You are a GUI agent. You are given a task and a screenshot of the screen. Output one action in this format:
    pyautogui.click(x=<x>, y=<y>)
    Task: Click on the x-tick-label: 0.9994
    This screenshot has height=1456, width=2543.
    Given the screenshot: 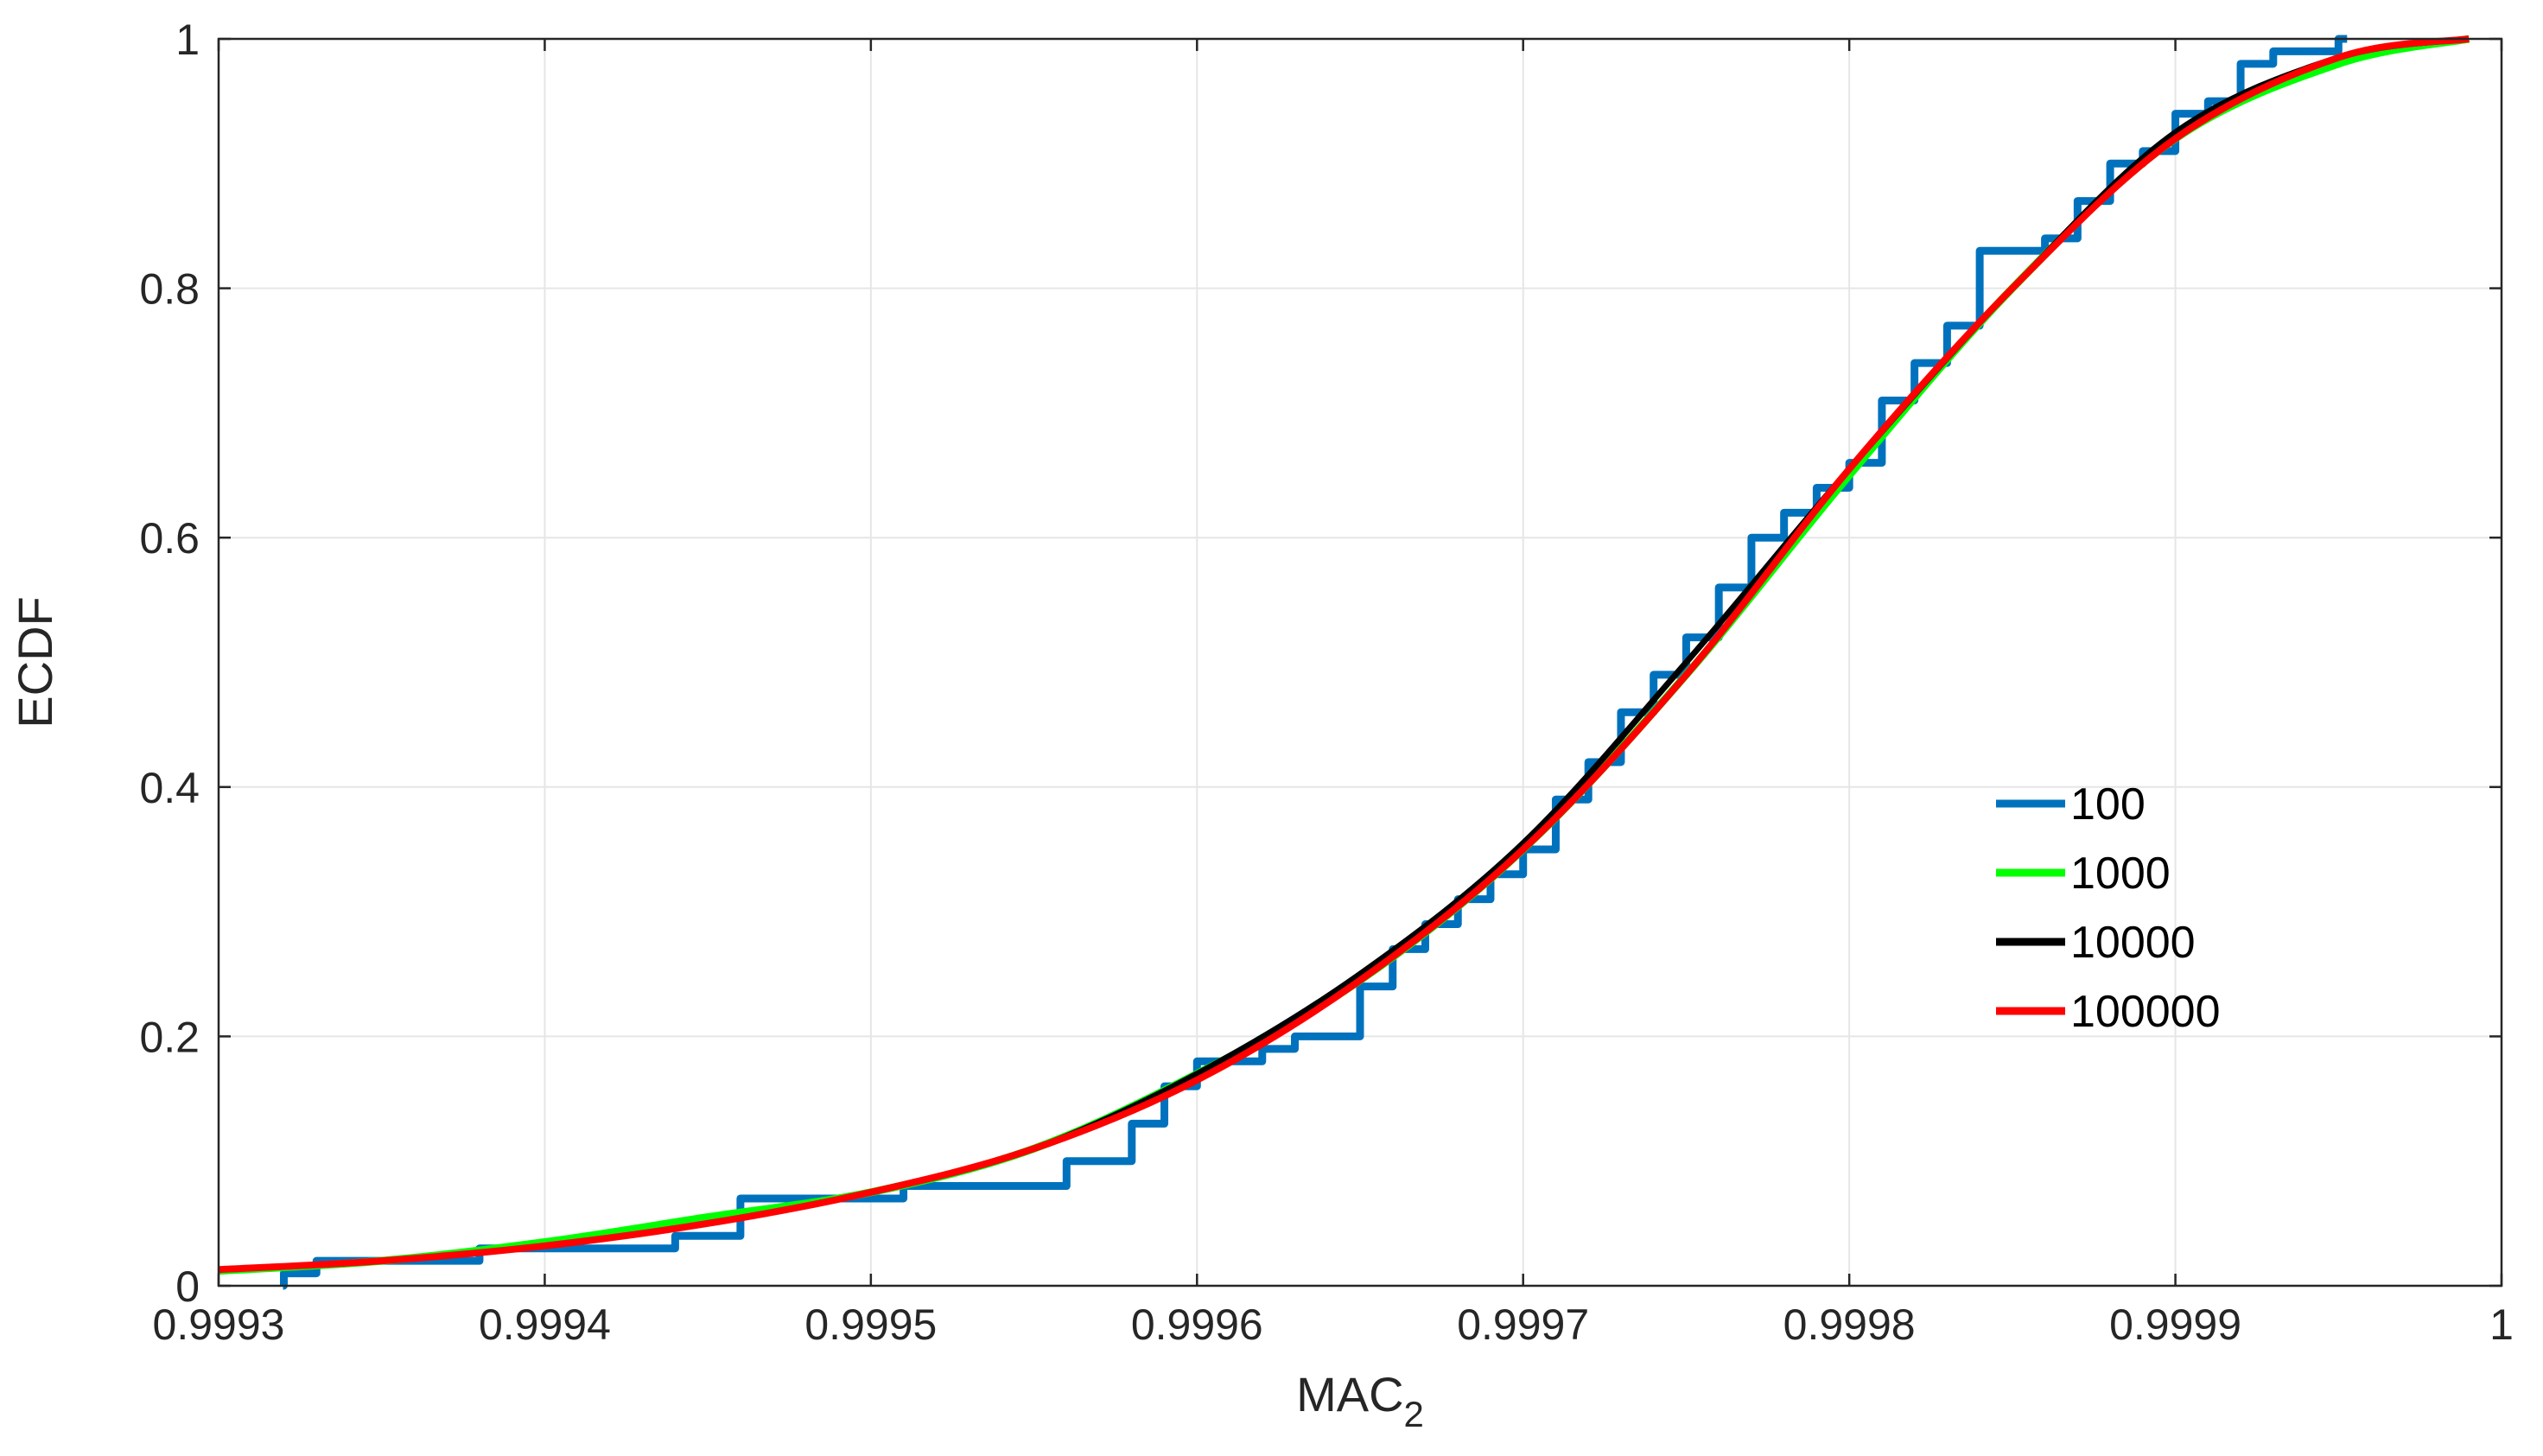 What is the action you would take?
    pyautogui.click(x=545, y=1325)
    